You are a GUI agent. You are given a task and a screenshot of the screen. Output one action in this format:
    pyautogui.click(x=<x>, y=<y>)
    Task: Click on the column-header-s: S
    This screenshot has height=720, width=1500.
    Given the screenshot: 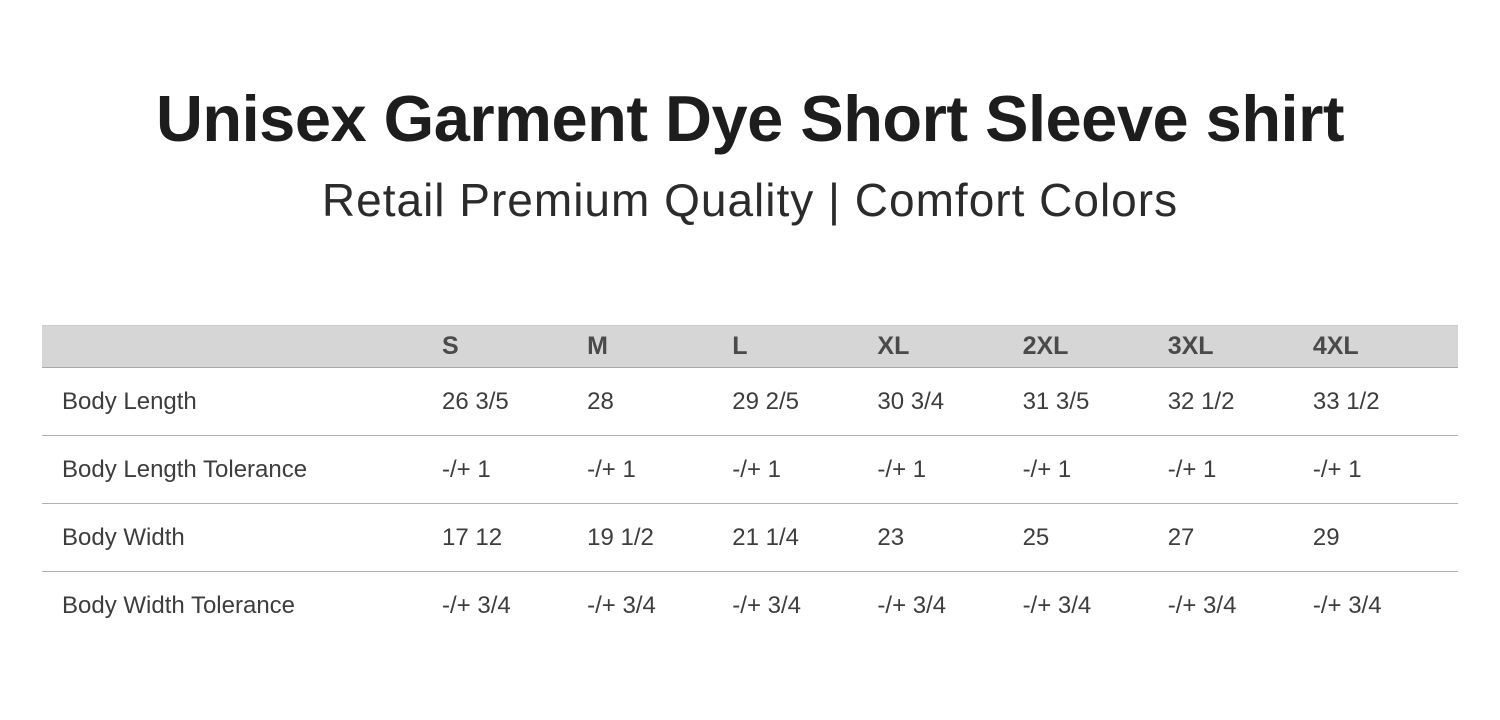 What is the action you would take?
    pyautogui.click(x=450, y=346)
    